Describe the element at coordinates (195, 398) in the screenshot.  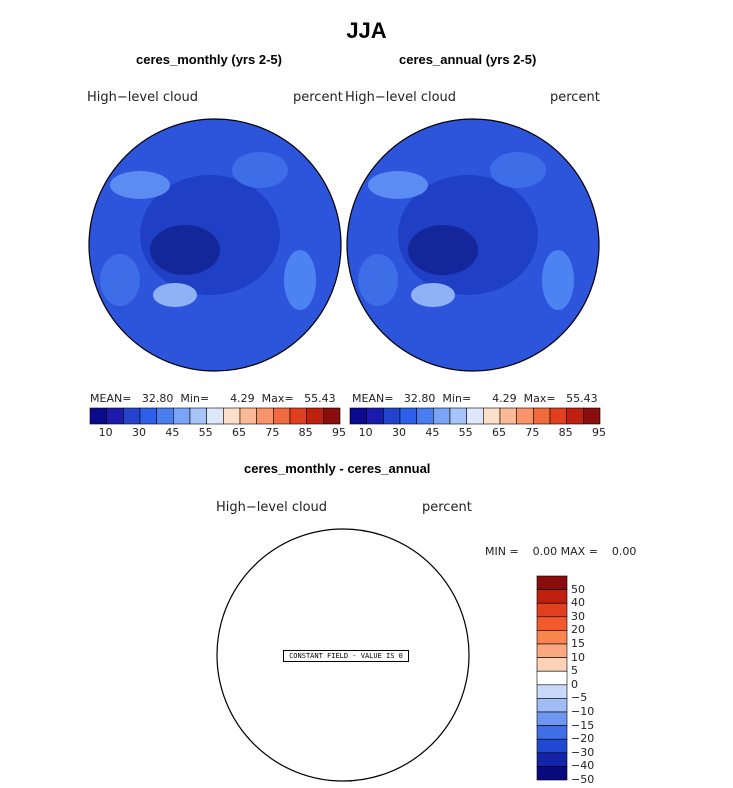
I see `panel1-min-label: Min=` at that location.